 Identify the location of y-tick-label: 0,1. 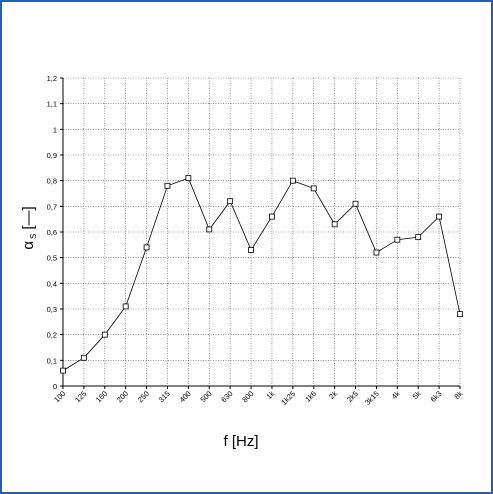
(52, 360).